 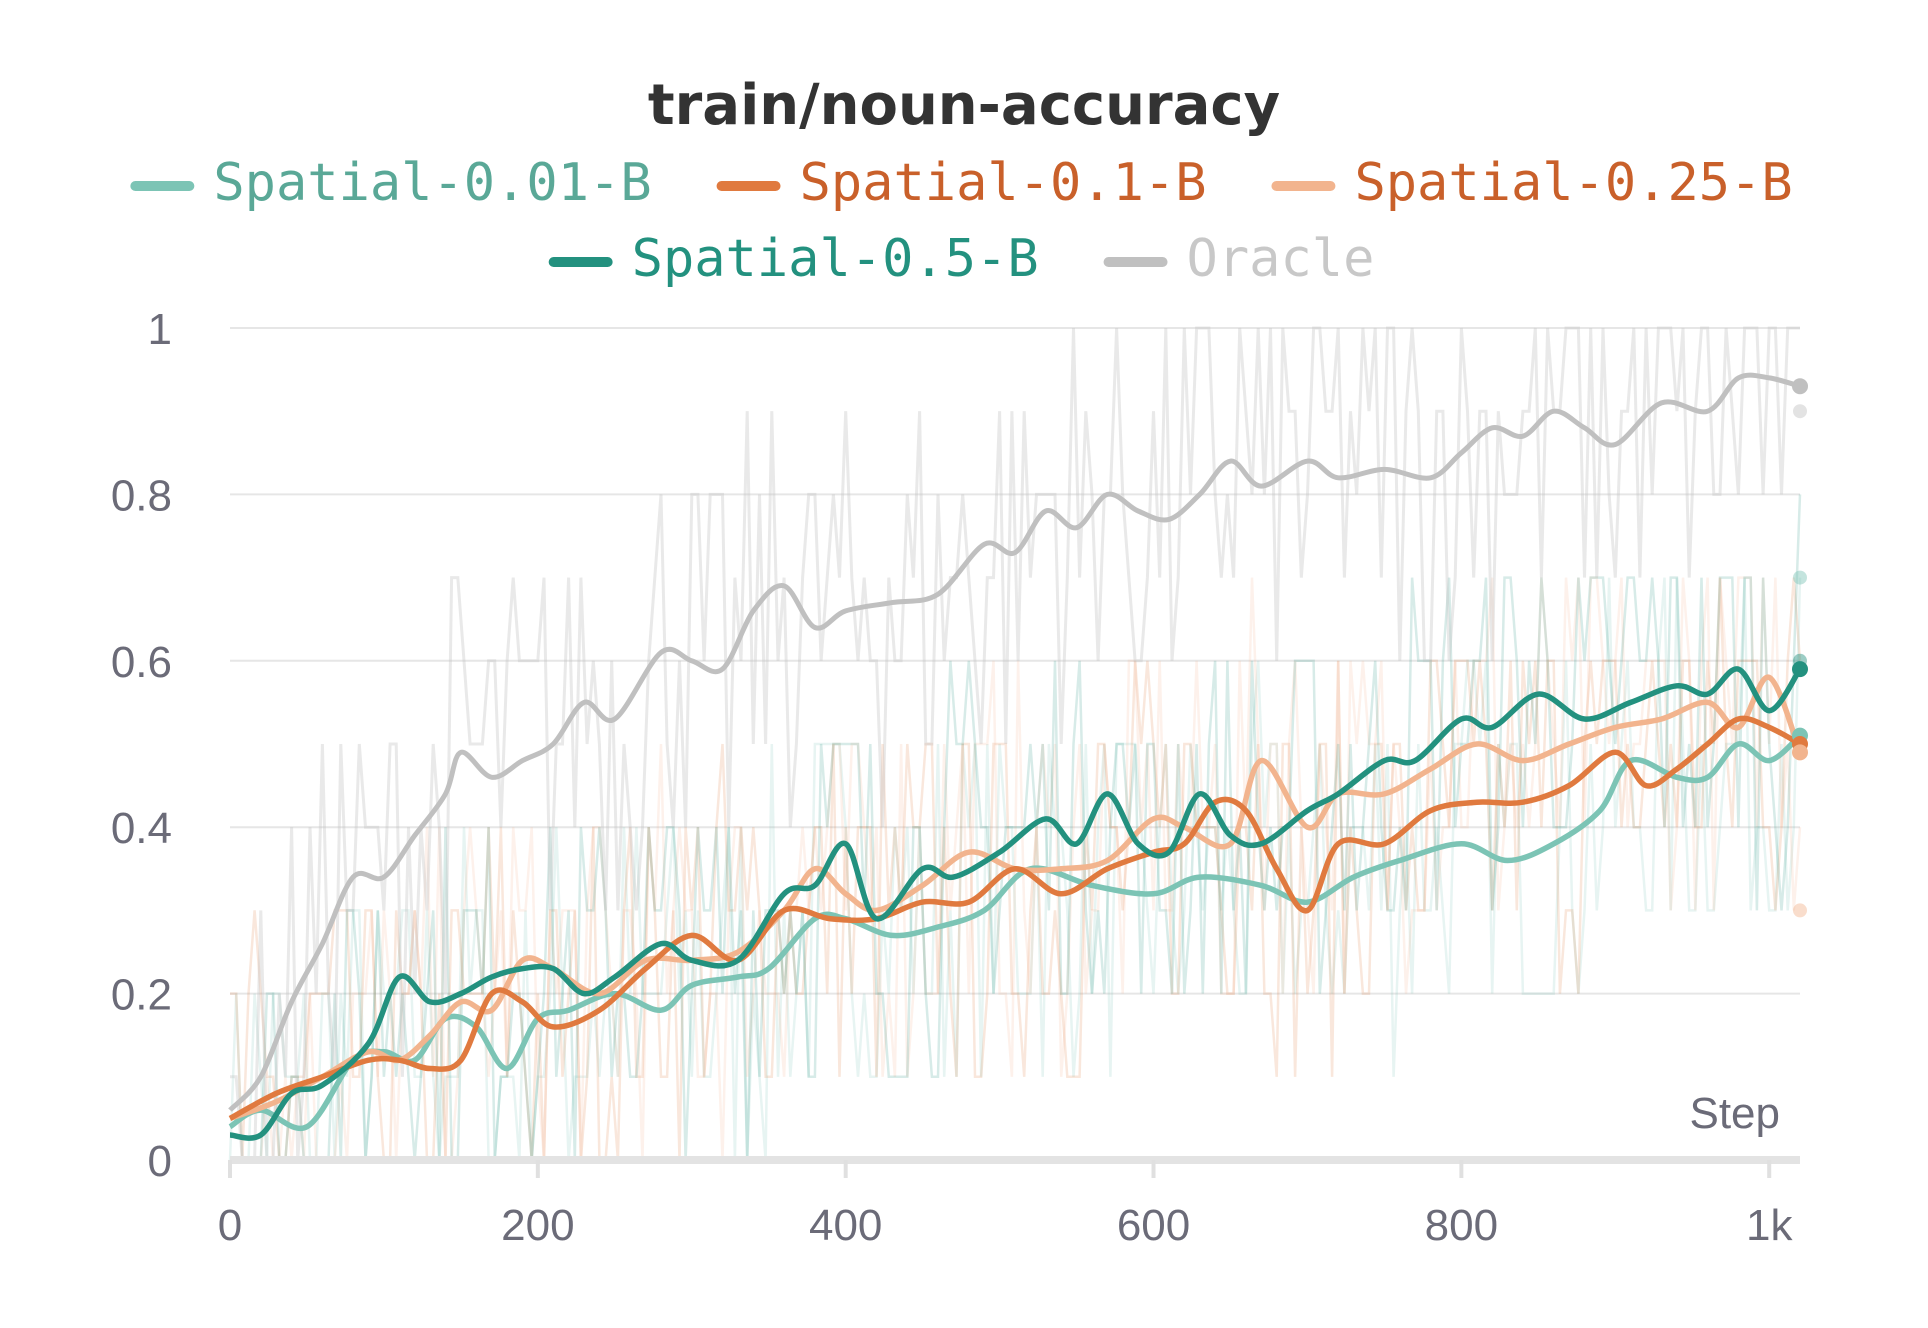 I want to click on y-tick-label: 0.8, so click(x=141, y=495).